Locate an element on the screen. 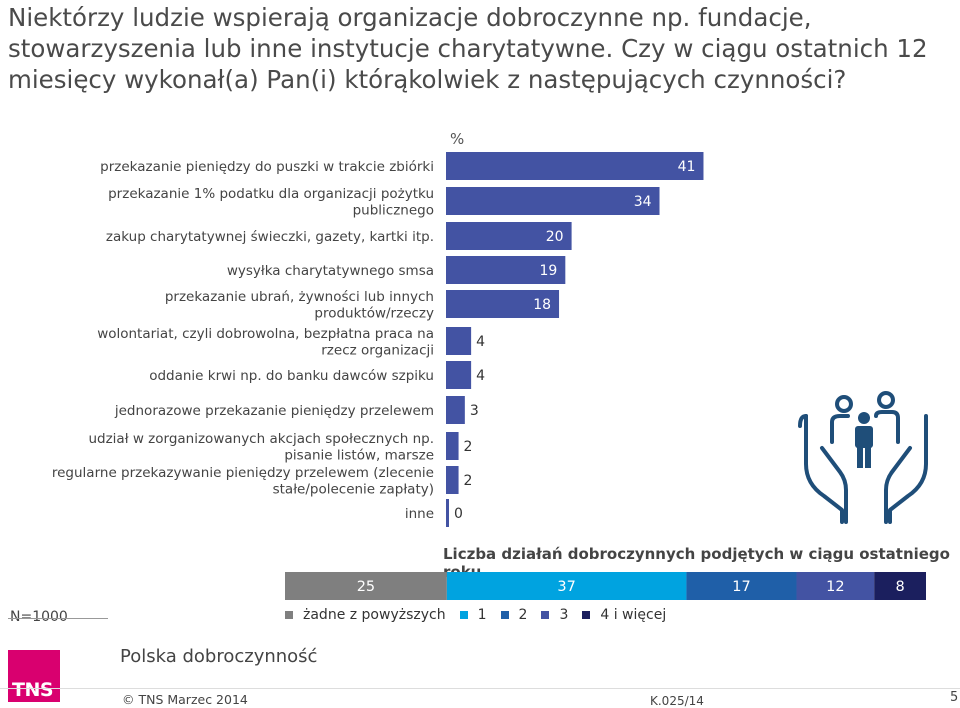 Image resolution: width=960 pixels, height=708 pixels. category-label: oddanie krwi np. do banku dawców szpiku is located at coordinates (291, 376).